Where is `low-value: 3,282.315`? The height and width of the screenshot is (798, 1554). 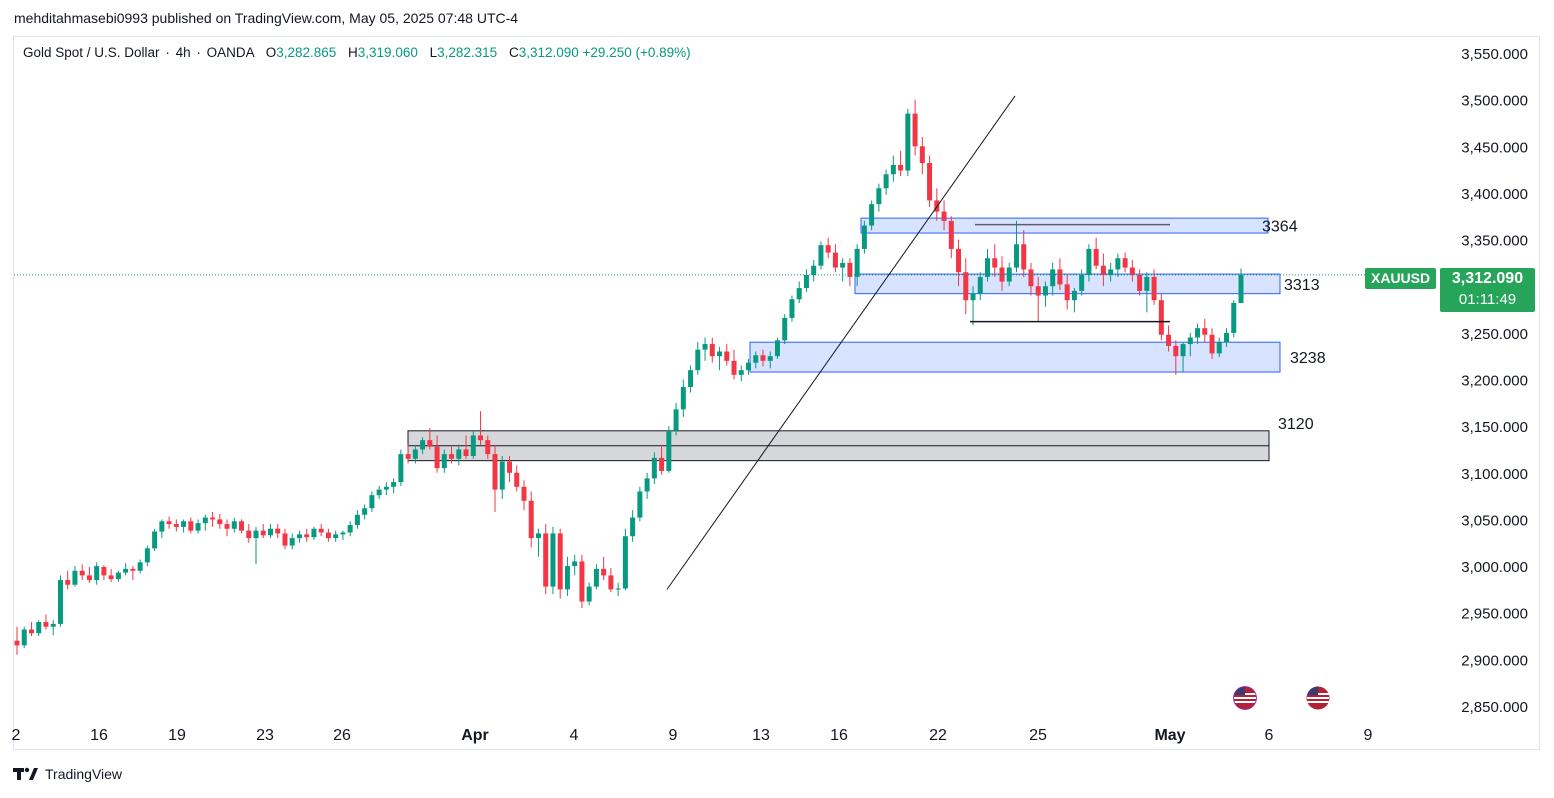 low-value: 3,282.315 is located at coordinates (467, 52).